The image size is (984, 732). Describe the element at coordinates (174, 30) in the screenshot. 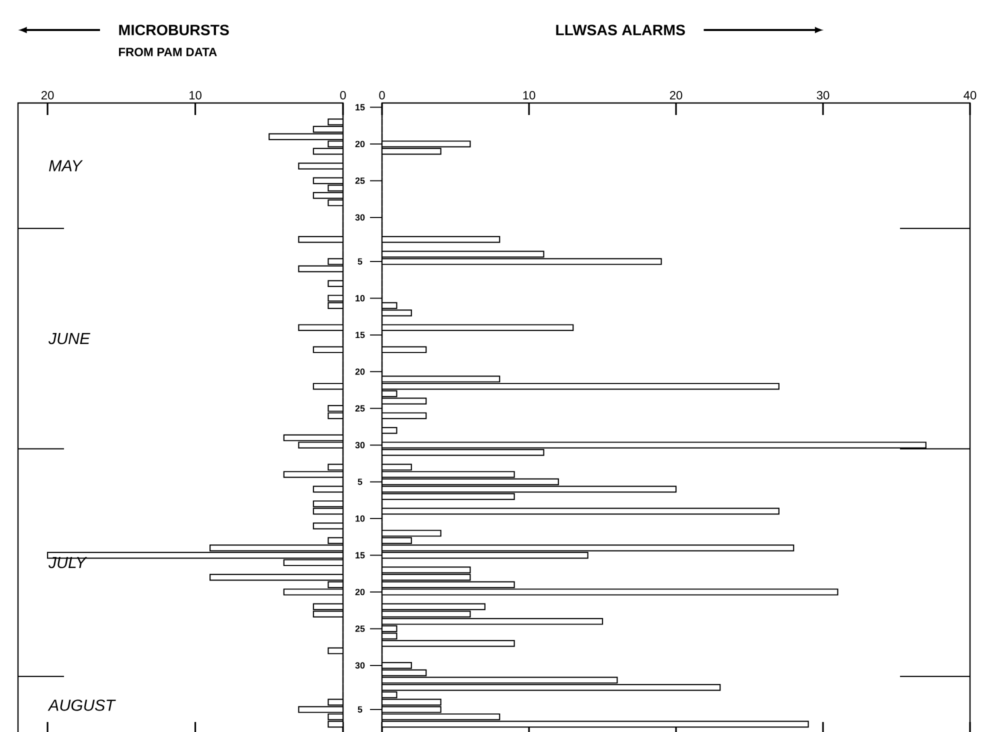

I see `chart-title: MICROBURSTS` at that location.